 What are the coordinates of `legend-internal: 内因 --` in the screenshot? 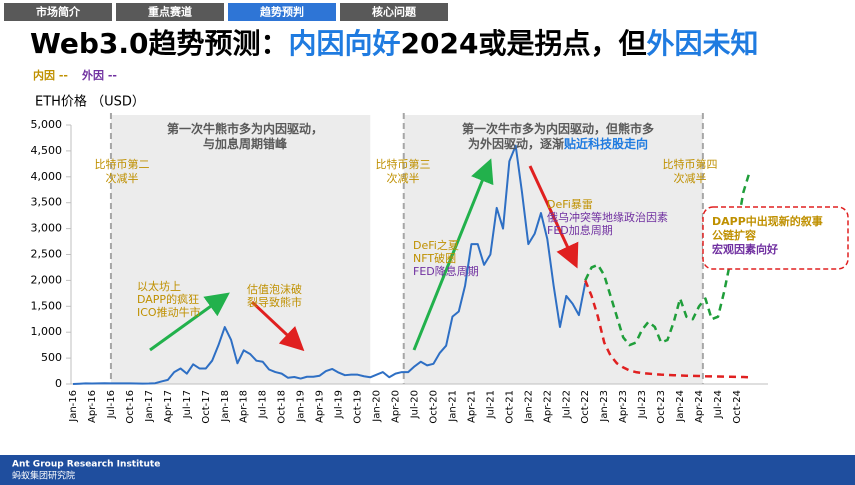 It's located at (50, 75).